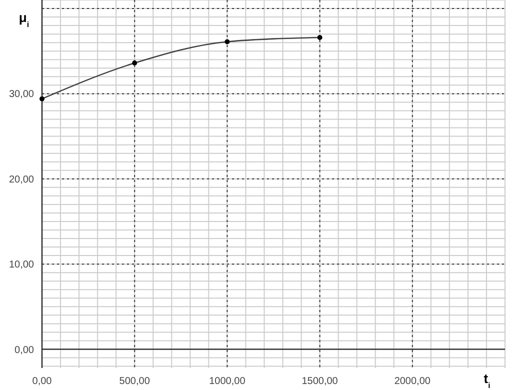  I want to click on x-tick-label: 1500,00, so click(320, 381).